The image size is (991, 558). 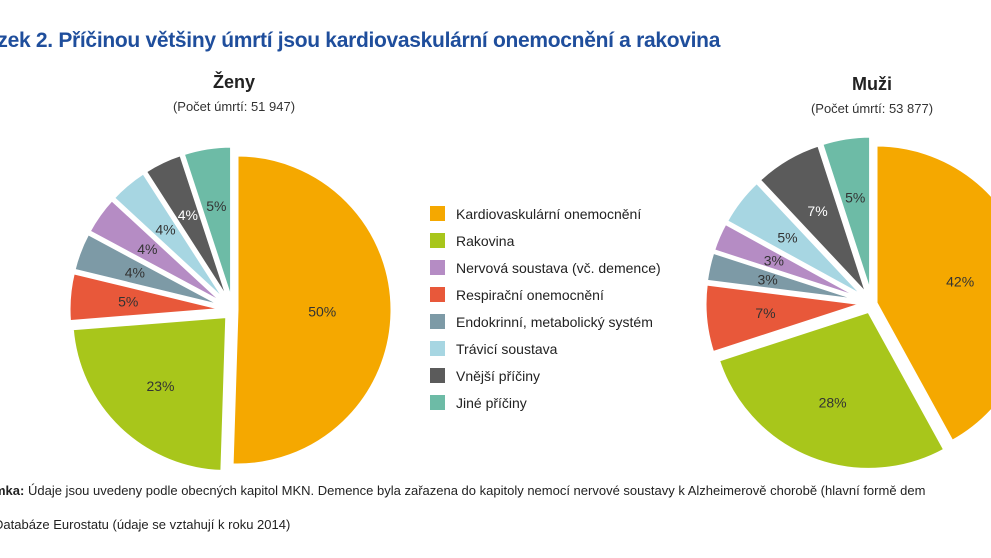 I want to click on legend-label: Trávicí soustava, so click(x=507, y=348).